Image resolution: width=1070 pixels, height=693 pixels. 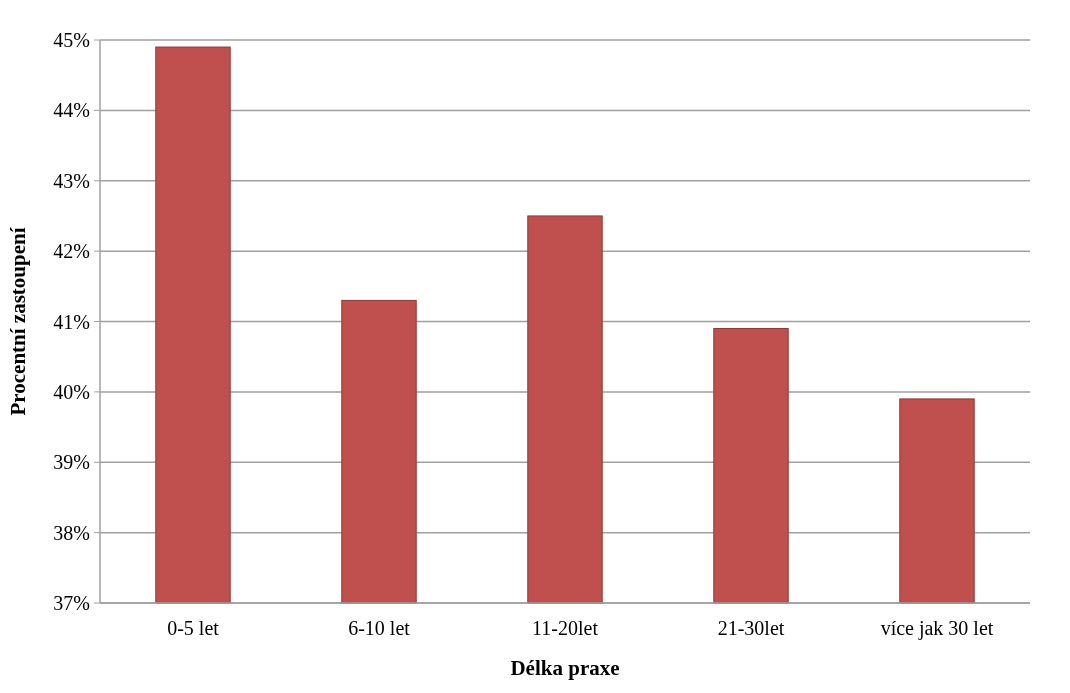 I want to click on y-tick-label: 43%, so click(x=71, y=180).